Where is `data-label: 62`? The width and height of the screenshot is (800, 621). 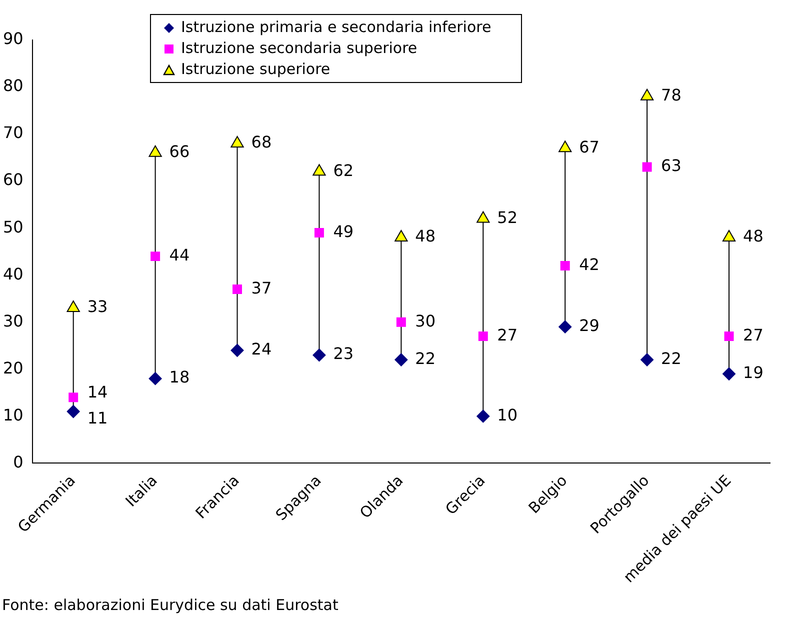 data-label: 62 is located at coordinates (343, 170).